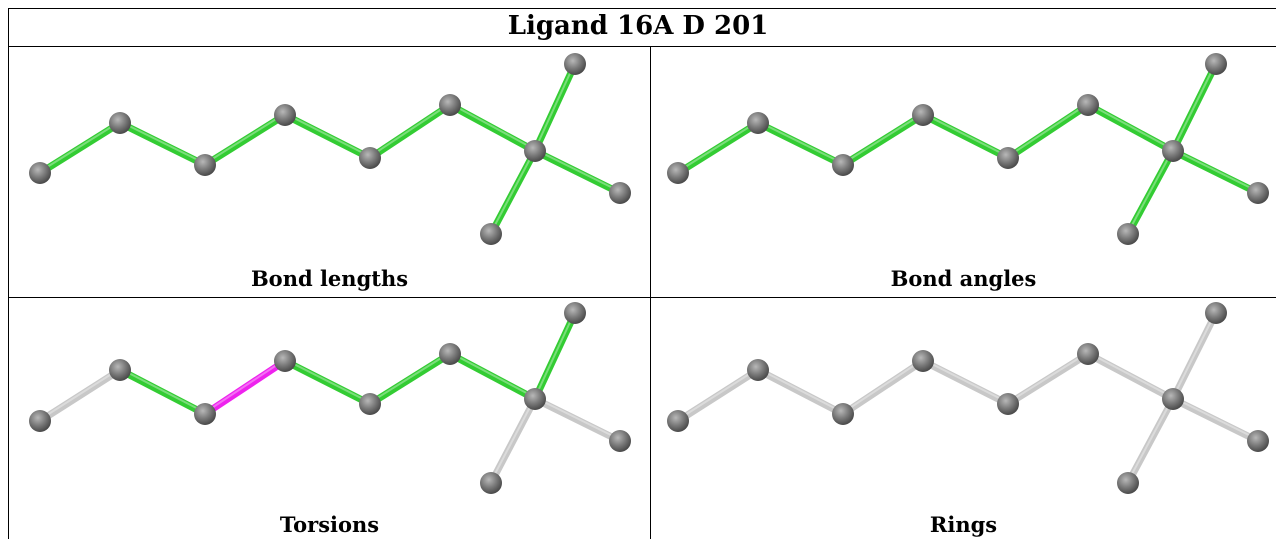 The image size is (1276, 539). What do you see at coordinates (963, 278) in the screenshot?
I see `caption-bond-angles: Bond angles` at bounding box center [963, 278].